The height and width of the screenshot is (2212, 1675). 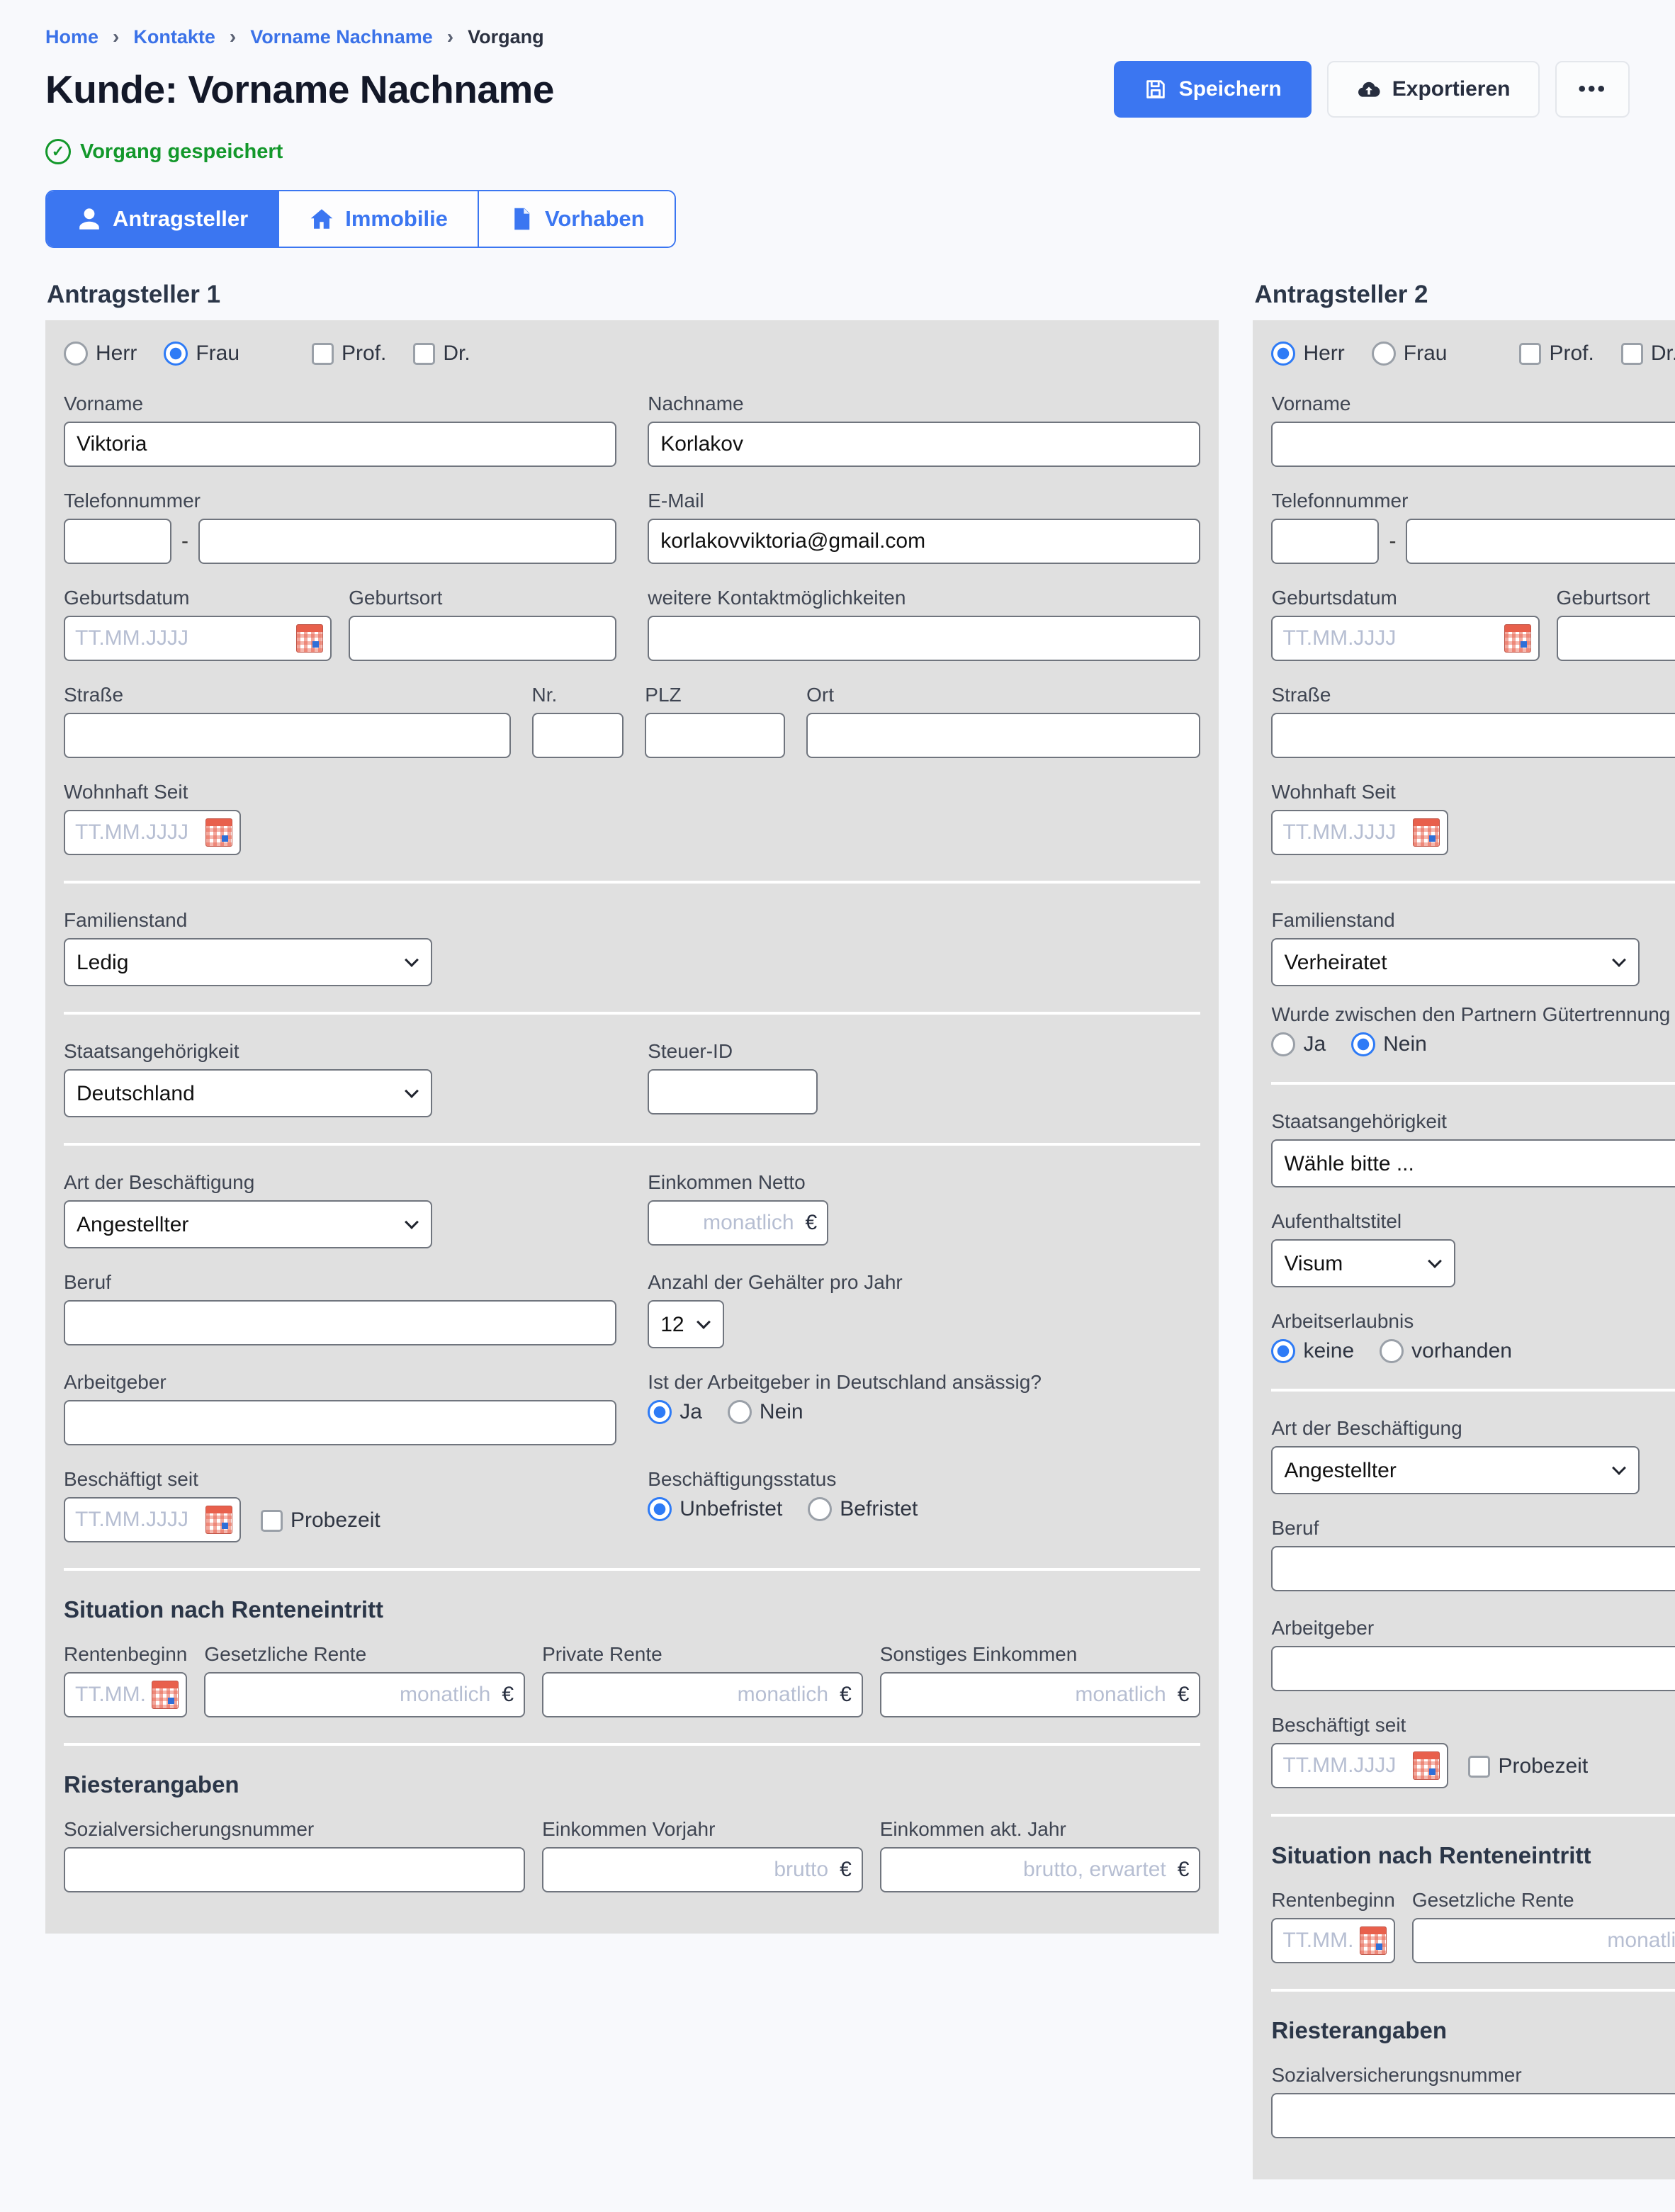 What do you see at coordinates (1433, 89) in the screenshot?
I see `export-button: Exportieren` at bounding box center [1433, 89].